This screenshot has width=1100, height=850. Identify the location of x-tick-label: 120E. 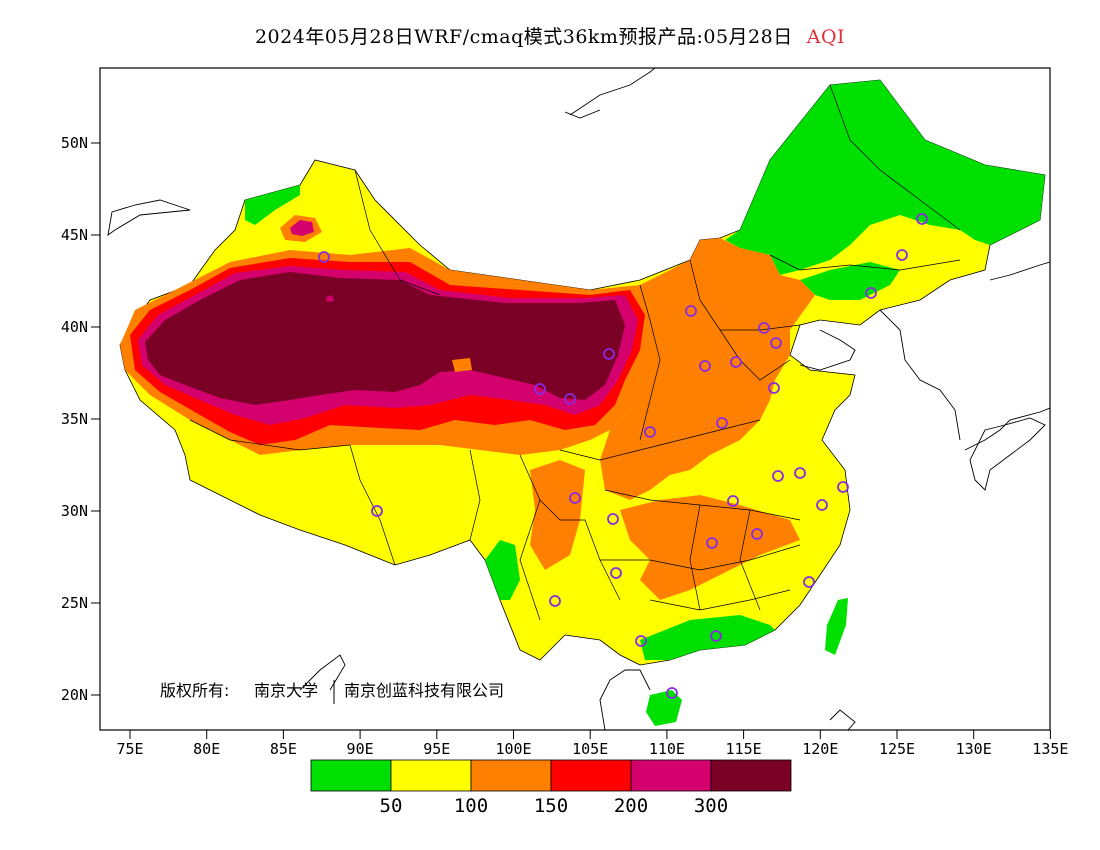
(820, 749).